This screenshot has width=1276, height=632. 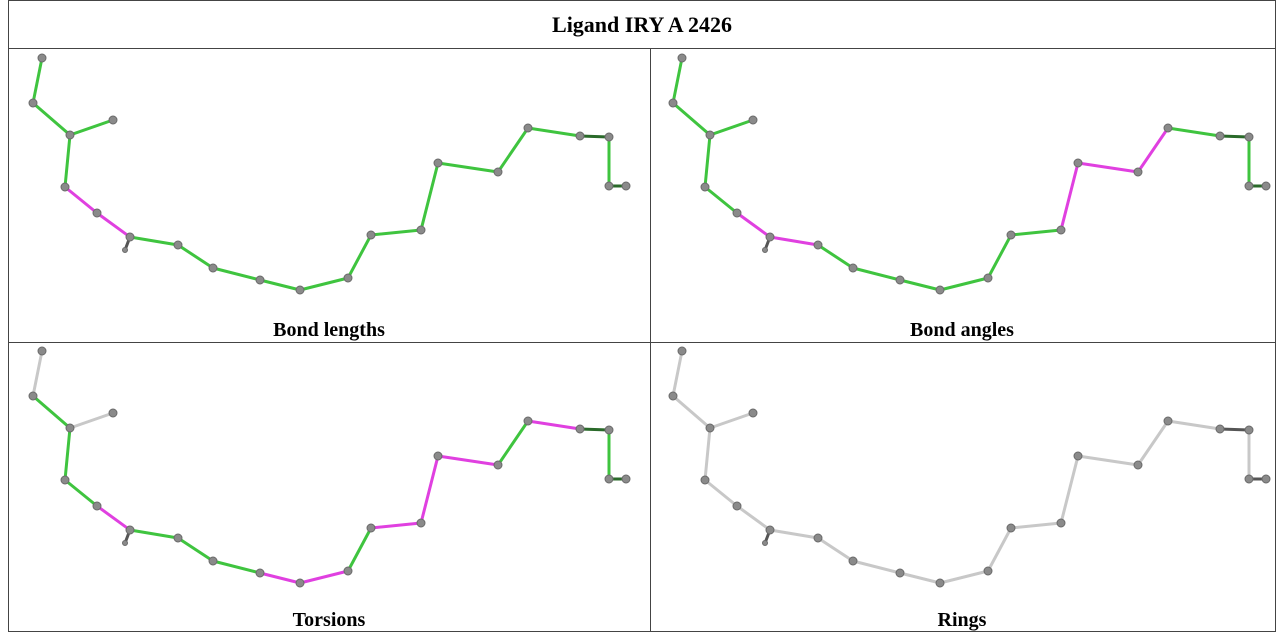 What do you see at coordinates (329, 330) in the screenshot?
I see `panel-label: Bond lengths` at bounding box center [329, 330].